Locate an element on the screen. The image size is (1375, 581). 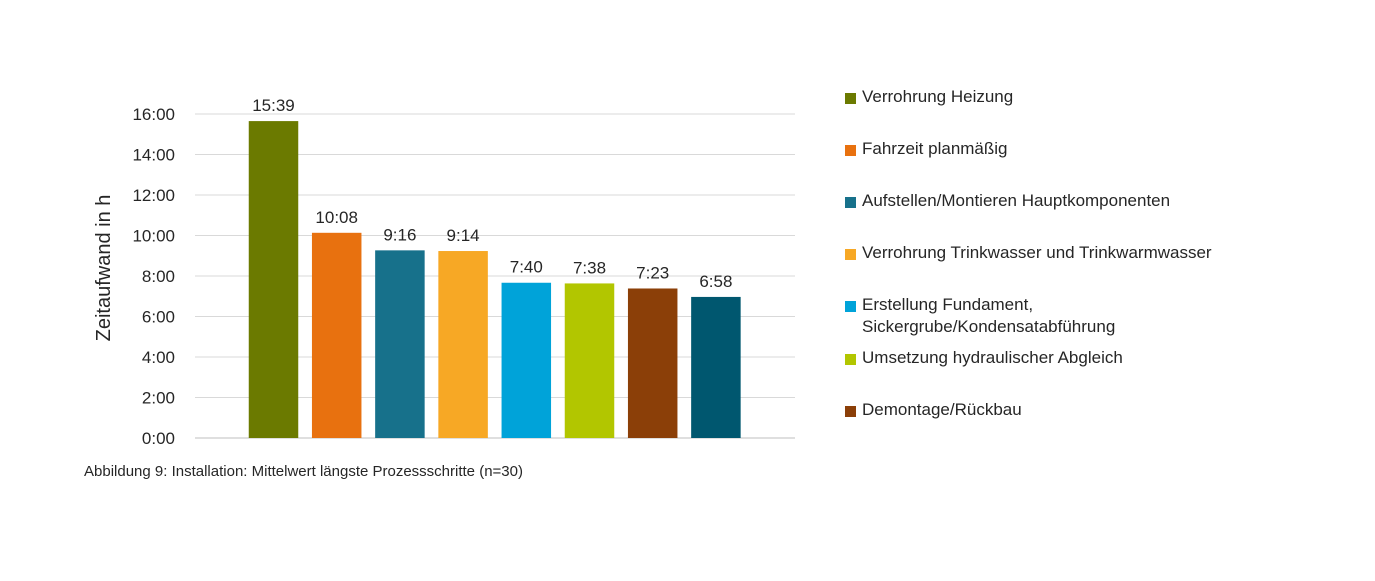
bar-value-label: 9:14 is located at coordinates (463, 235).